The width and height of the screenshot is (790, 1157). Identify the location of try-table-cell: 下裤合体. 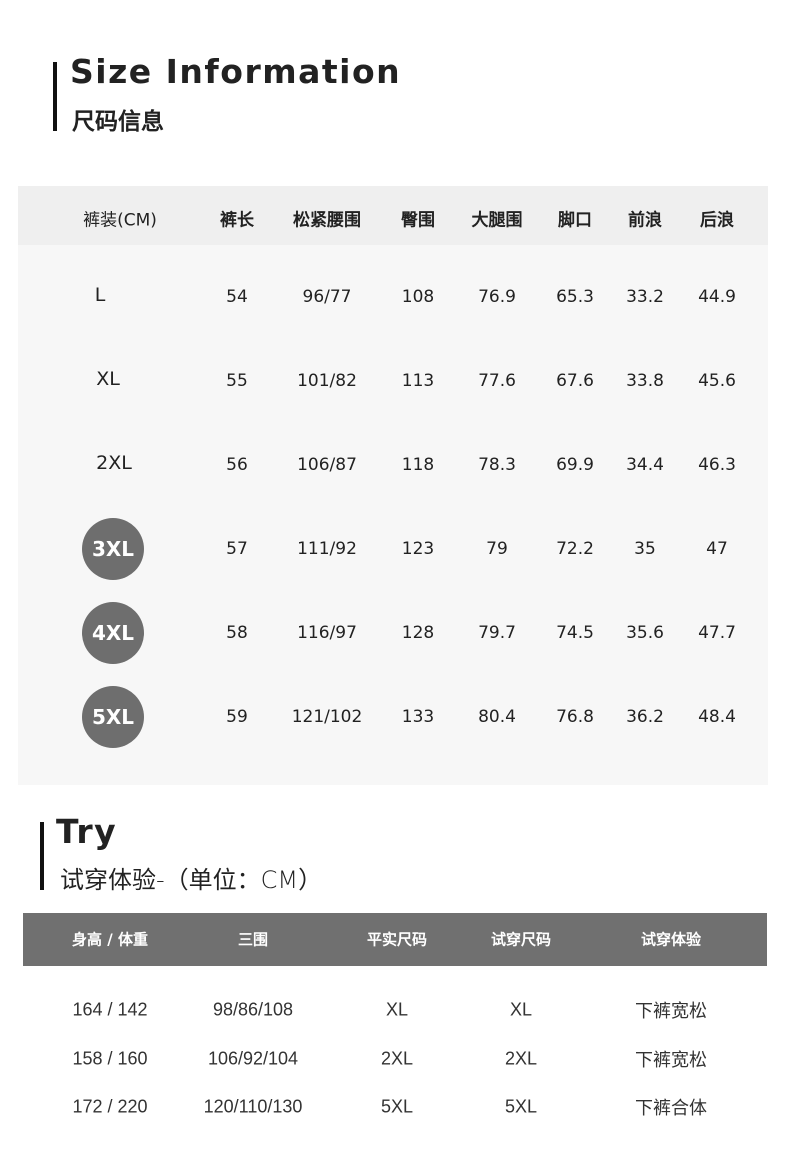
(671, 1108).